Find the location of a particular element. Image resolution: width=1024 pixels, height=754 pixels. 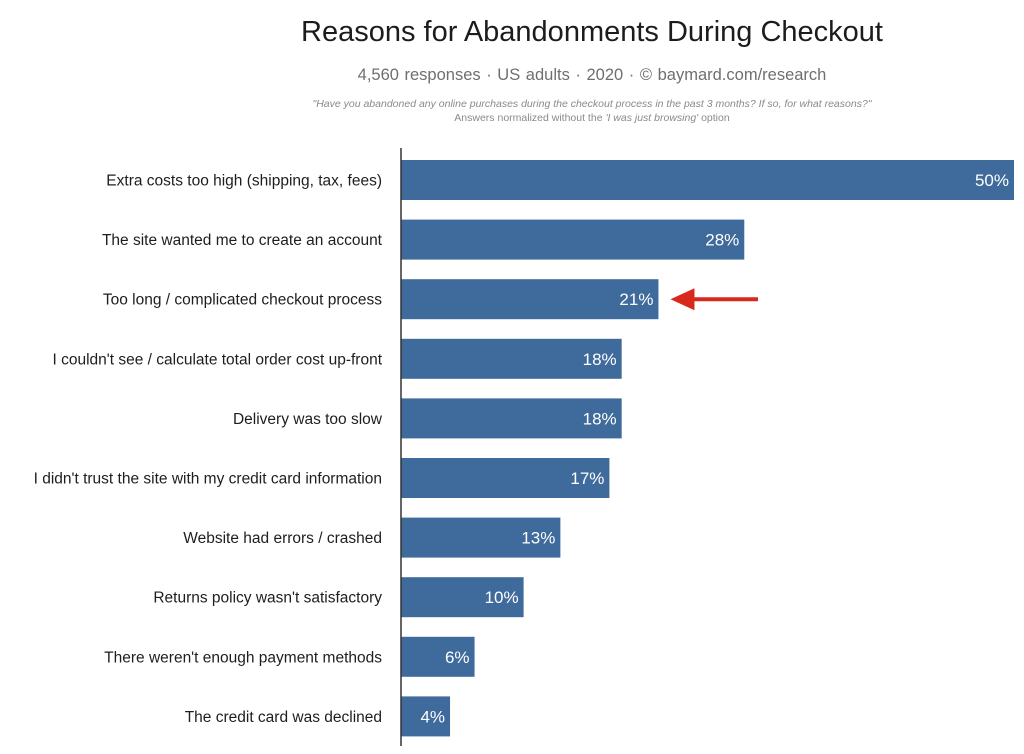

arrow-head is located at coordinates (682, 299).